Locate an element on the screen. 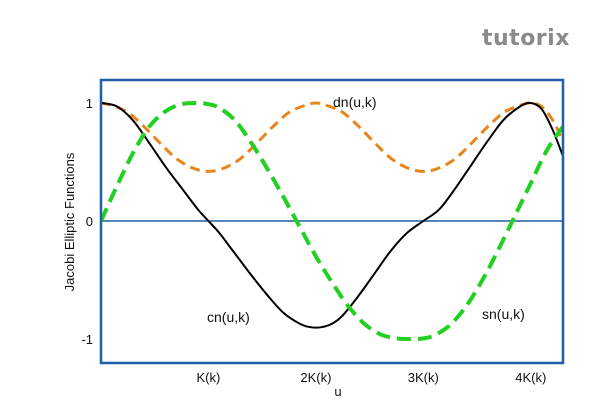 This screenshot has width=600, height=407. series-label-dn: dn(u,k) is located at coordinates (355, 102).